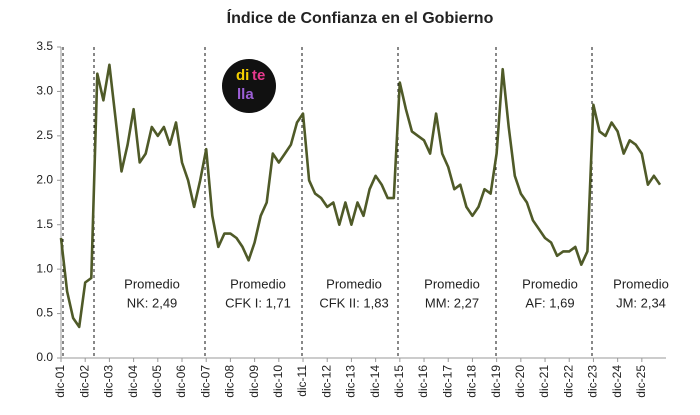 The height and width of the screenshot is (415, 700). What do you see at coordinates (568, 381) in the screenshot?
I see `x-tick-label: dic-22` at bounding box center [568, 381].